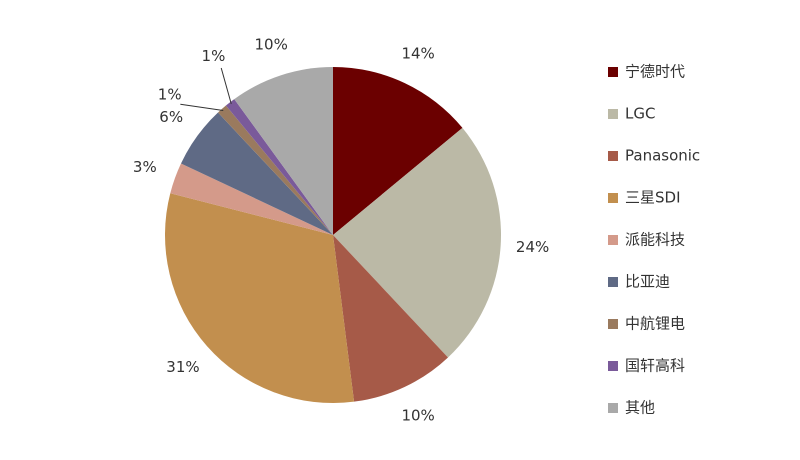  I want to click on data-label: 14%, so click(417, 54).